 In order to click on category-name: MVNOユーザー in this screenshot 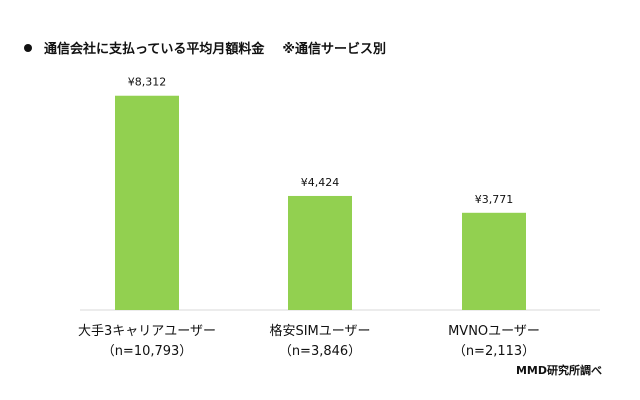, I will do `click(494, 331)`.